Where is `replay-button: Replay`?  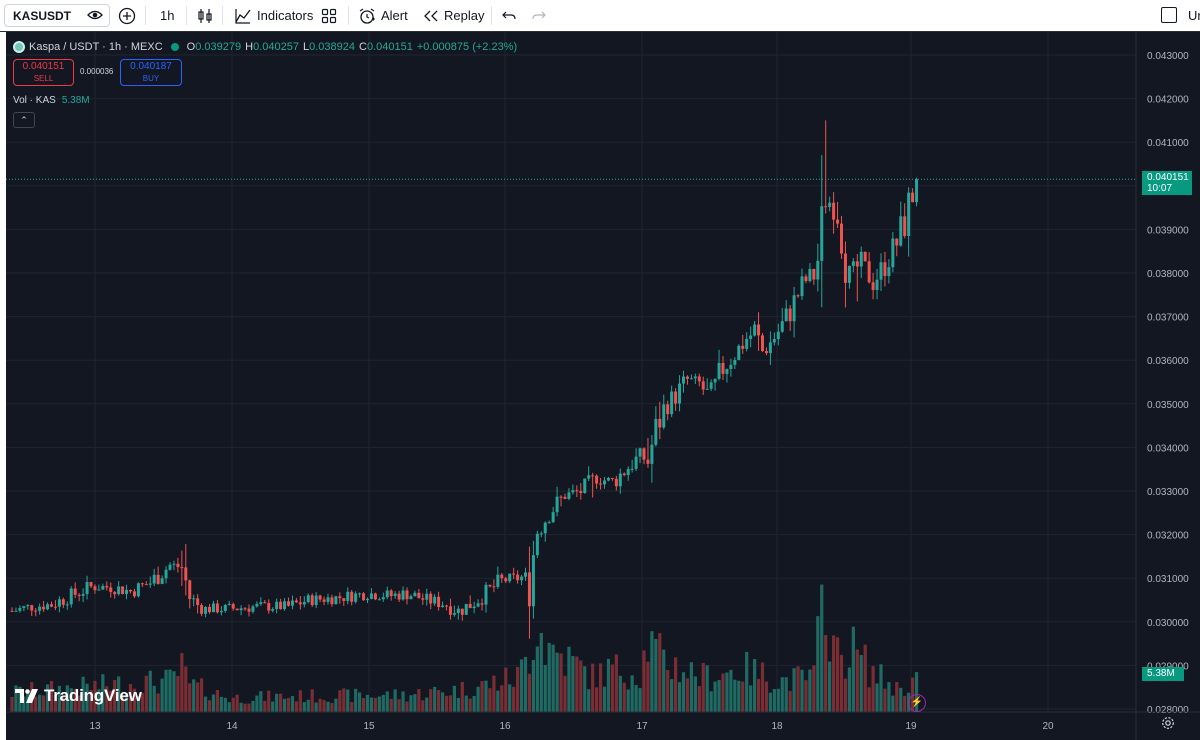 replay-button: Replay is located at coordinates (453, 15).